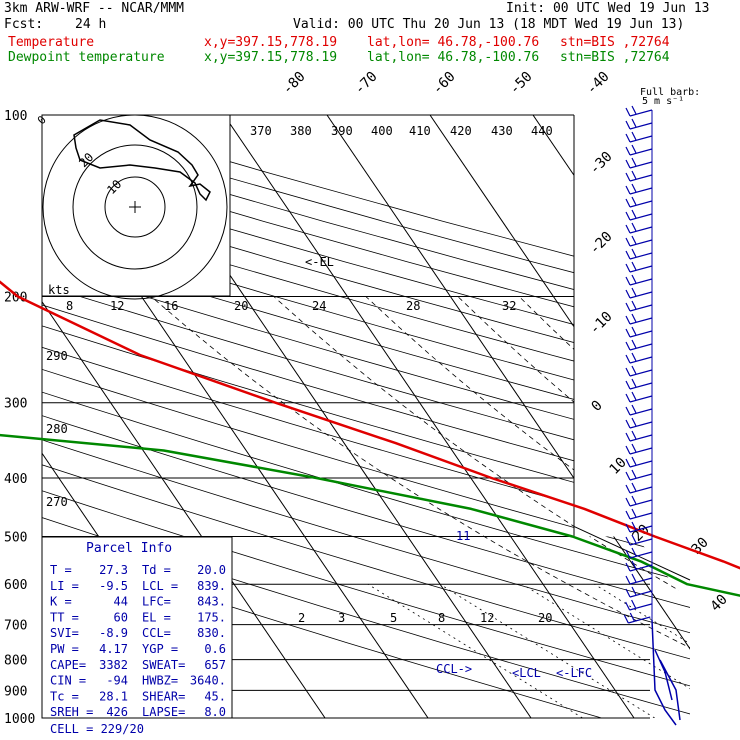 Image resolution: width=740 pixels, height=740 pixels. Describe the element at coordinates (420, 131) in the screenshot. I see `theta-label: 410` at that location.